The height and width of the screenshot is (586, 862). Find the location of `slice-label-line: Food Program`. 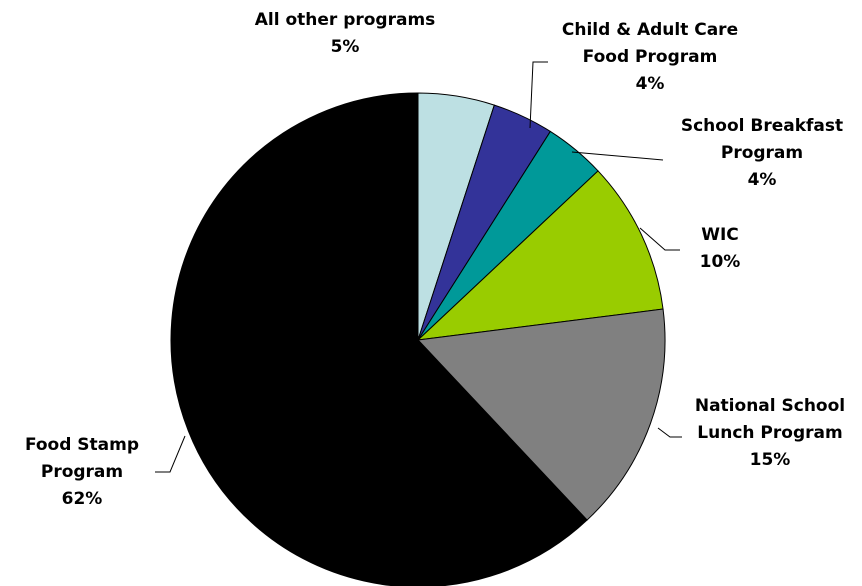

slice-label-line: Food Program is located at coordinates (650, 57).